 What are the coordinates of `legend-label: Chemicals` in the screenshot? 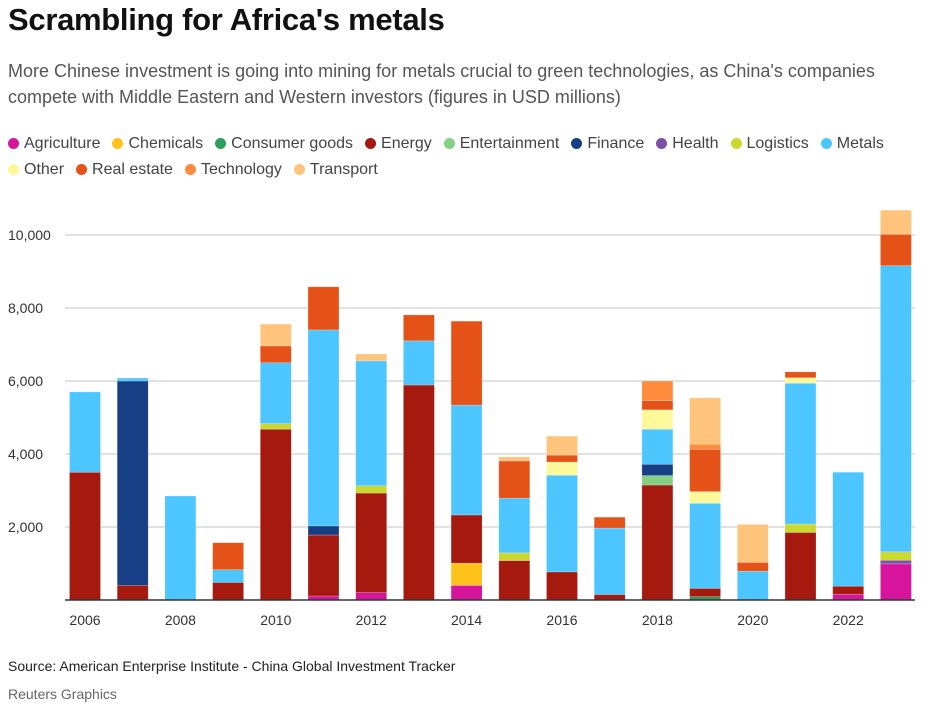 It's located at (166, 143).